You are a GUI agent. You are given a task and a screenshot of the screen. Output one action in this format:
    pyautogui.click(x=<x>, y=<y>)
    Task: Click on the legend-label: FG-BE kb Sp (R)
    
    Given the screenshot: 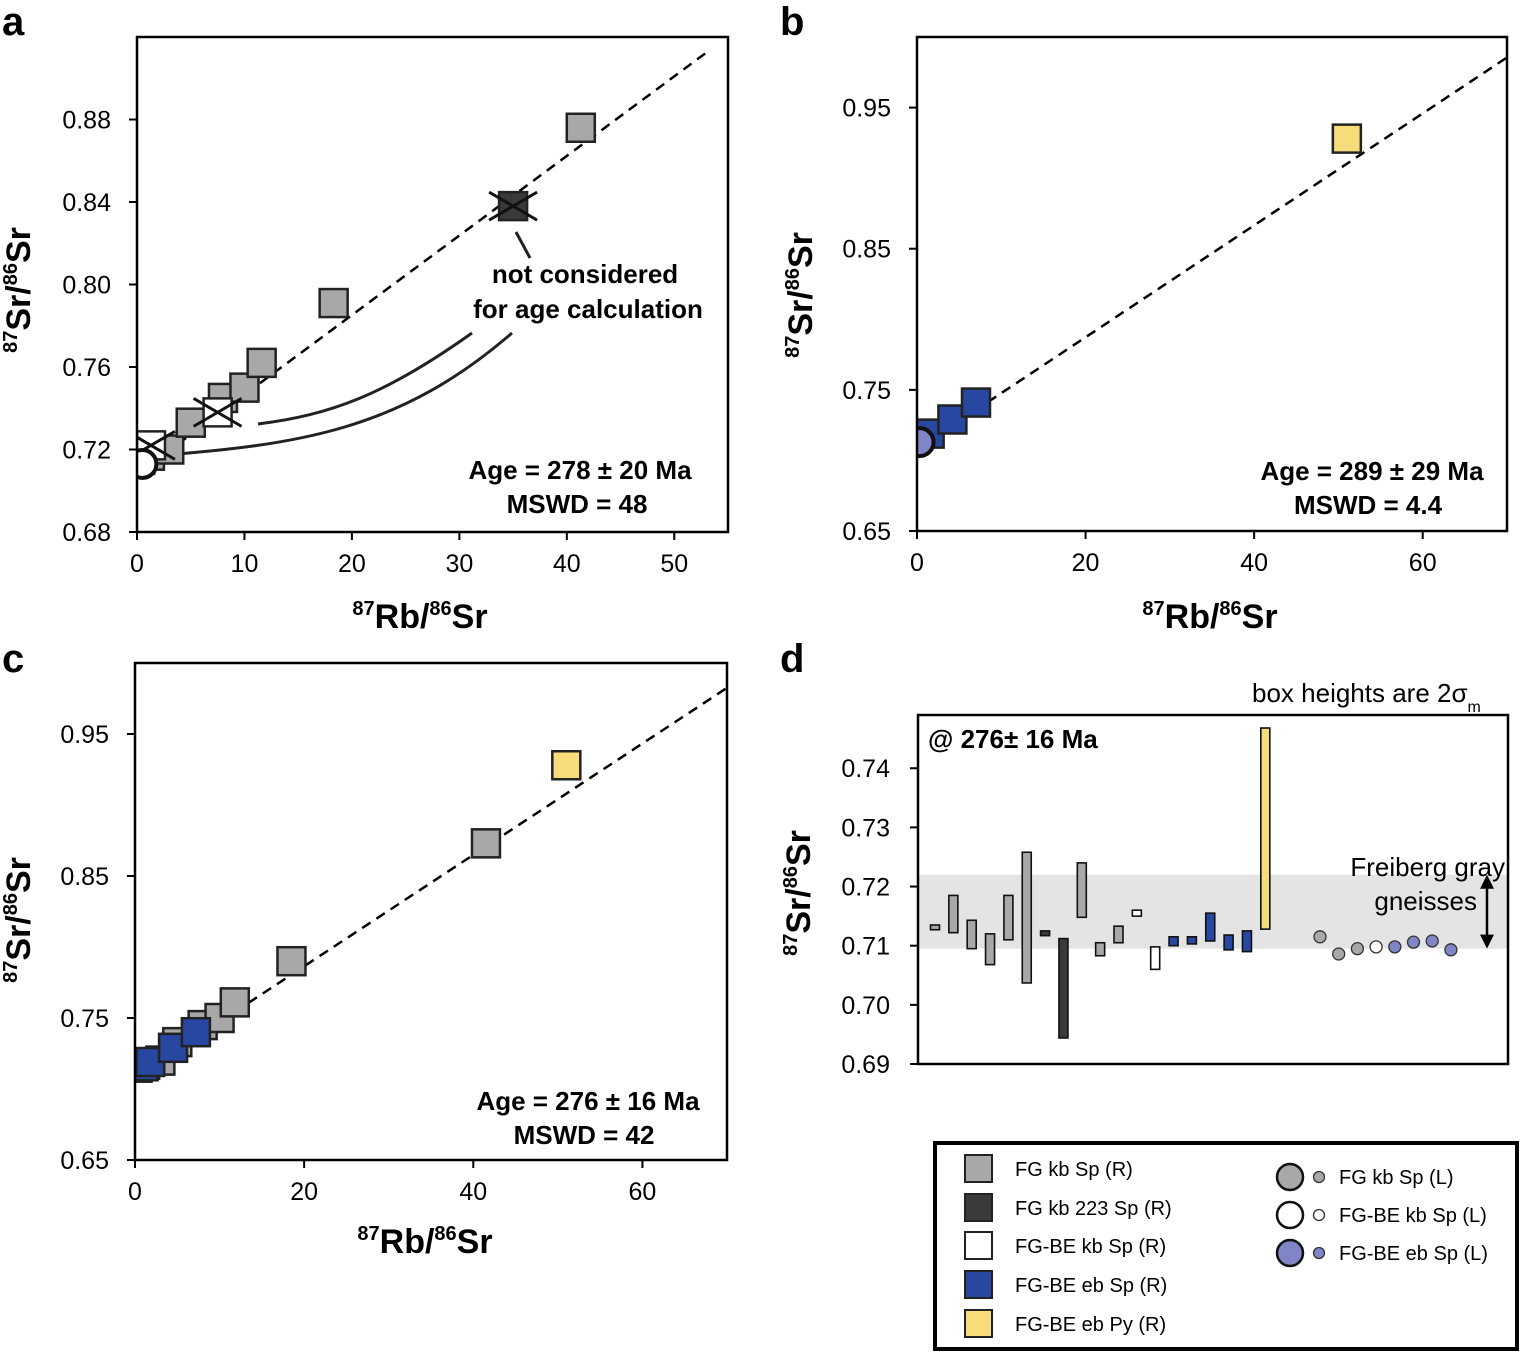 What is the action you would take?
    pyautogui.click(x=1090, y=1247)
    